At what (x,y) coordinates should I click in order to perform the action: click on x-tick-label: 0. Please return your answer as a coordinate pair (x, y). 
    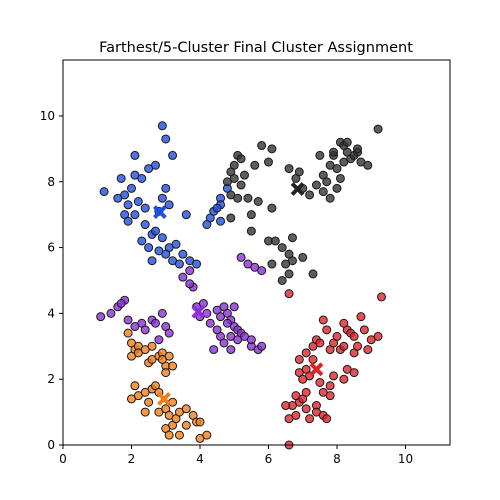
    Looking at the image, I should click on (63, 459).